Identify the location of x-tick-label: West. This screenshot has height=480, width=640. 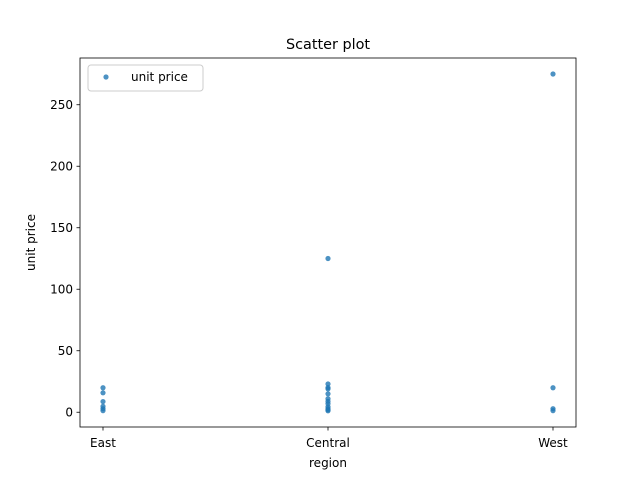
(553, 443).